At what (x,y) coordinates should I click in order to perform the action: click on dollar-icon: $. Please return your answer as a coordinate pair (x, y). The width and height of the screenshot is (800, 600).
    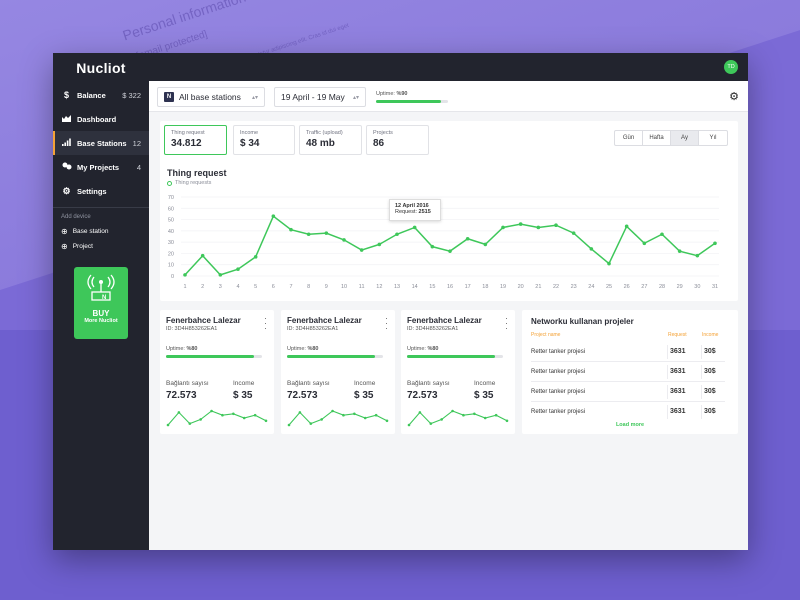
    Looking at the image, I should click on (66, 95).